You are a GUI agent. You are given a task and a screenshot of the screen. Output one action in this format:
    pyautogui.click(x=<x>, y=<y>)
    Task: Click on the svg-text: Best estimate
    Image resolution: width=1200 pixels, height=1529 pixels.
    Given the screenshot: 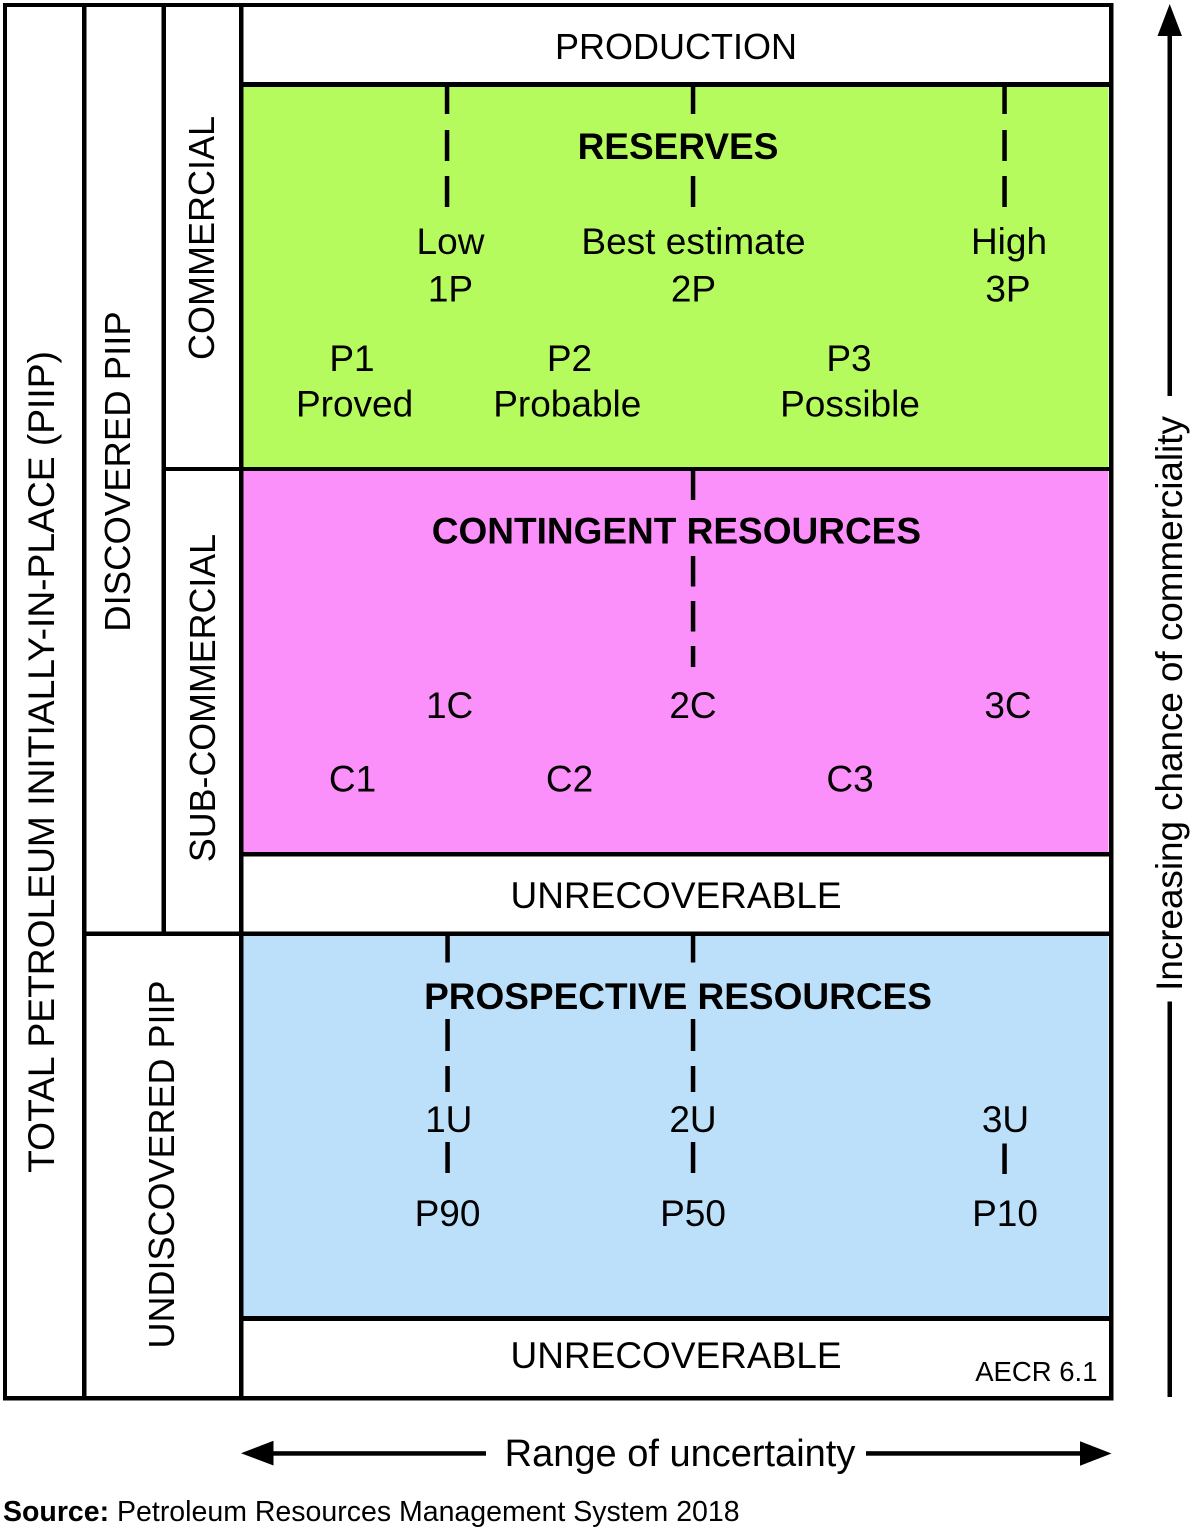 What is the action you would take?
    pyautogui.click(x=693, y=241)
    